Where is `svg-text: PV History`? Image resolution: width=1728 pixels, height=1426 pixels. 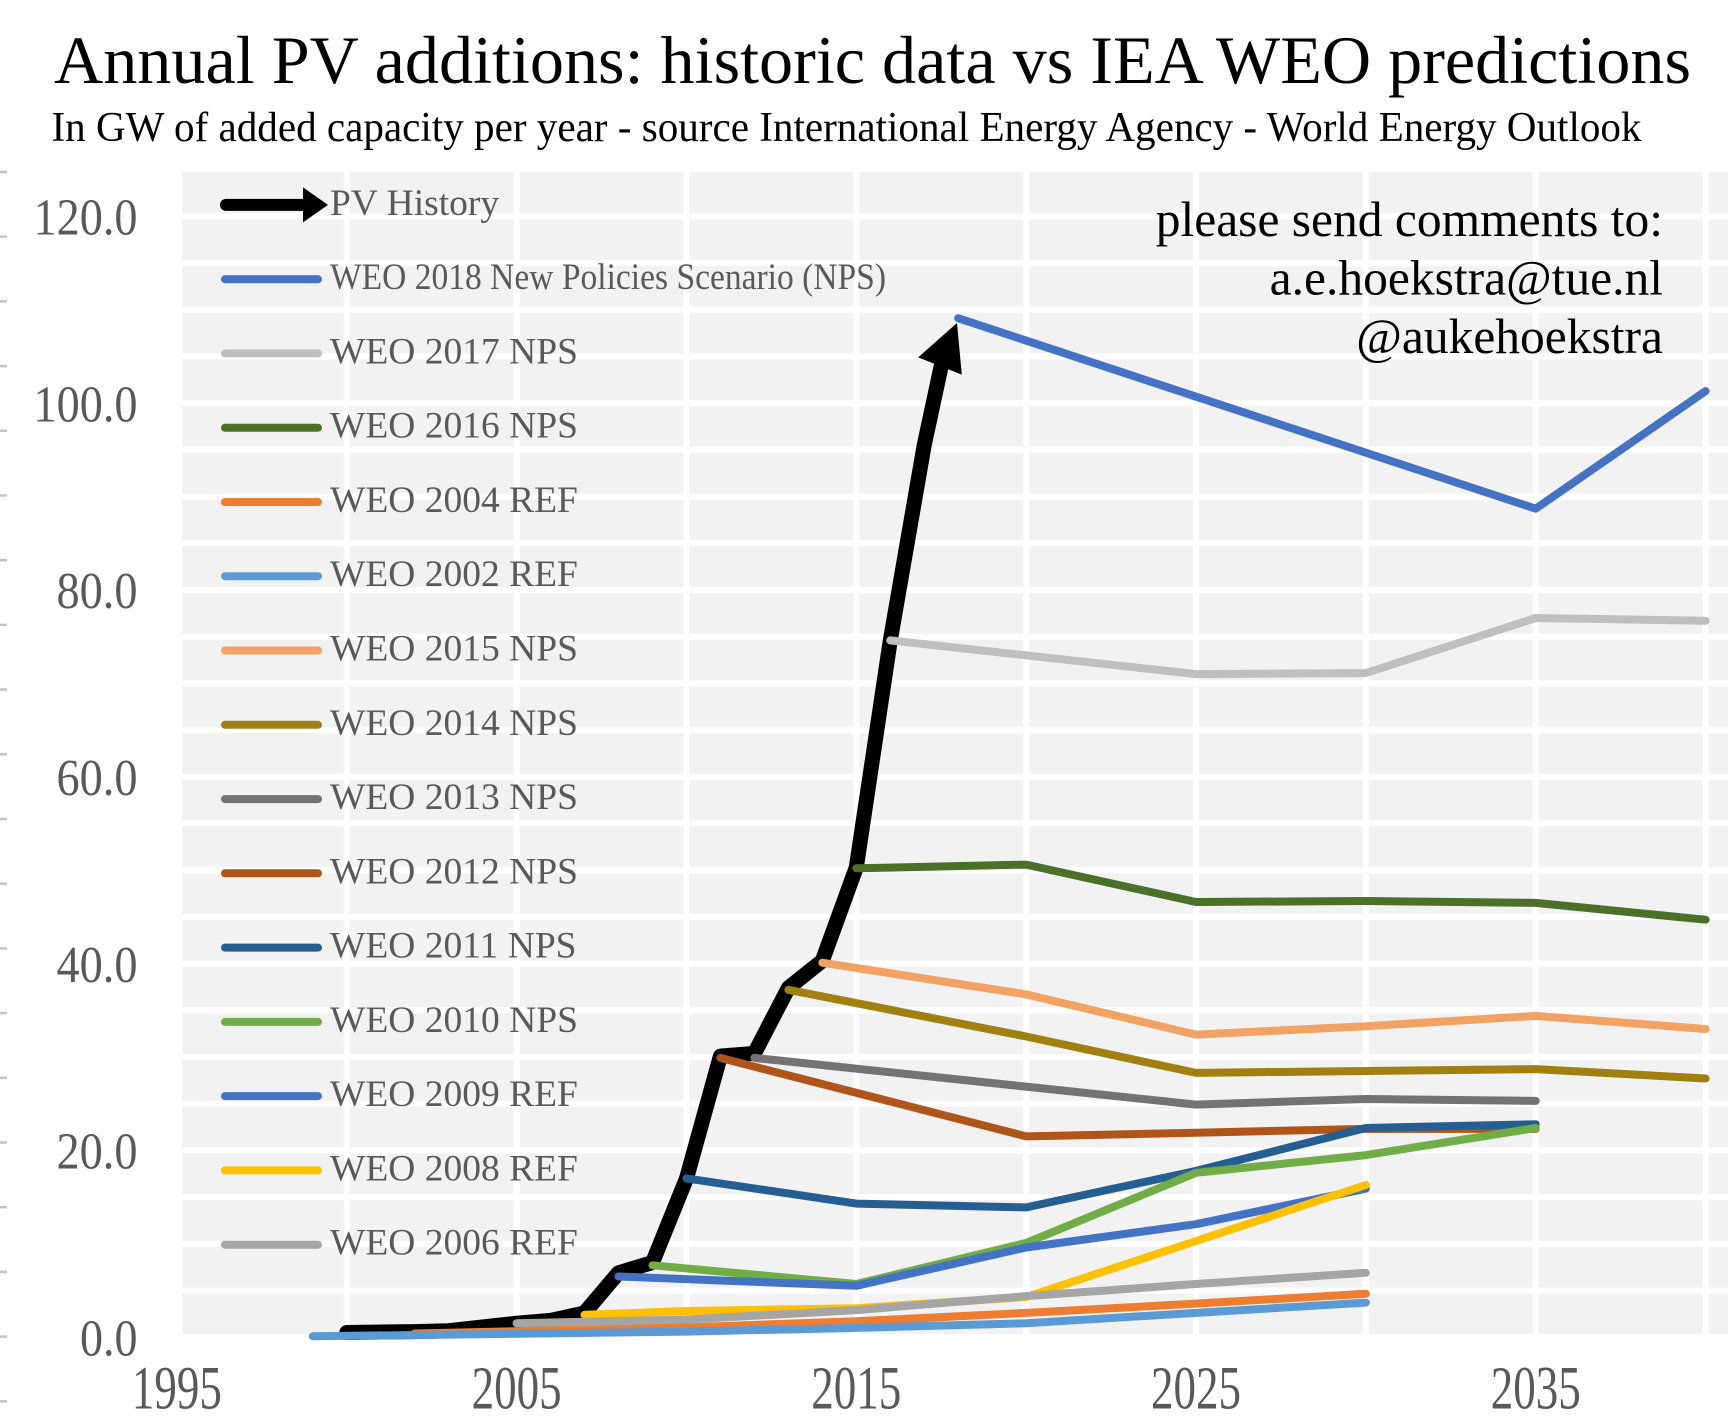
svg-text: PV History is located at coordinates (414, 203).